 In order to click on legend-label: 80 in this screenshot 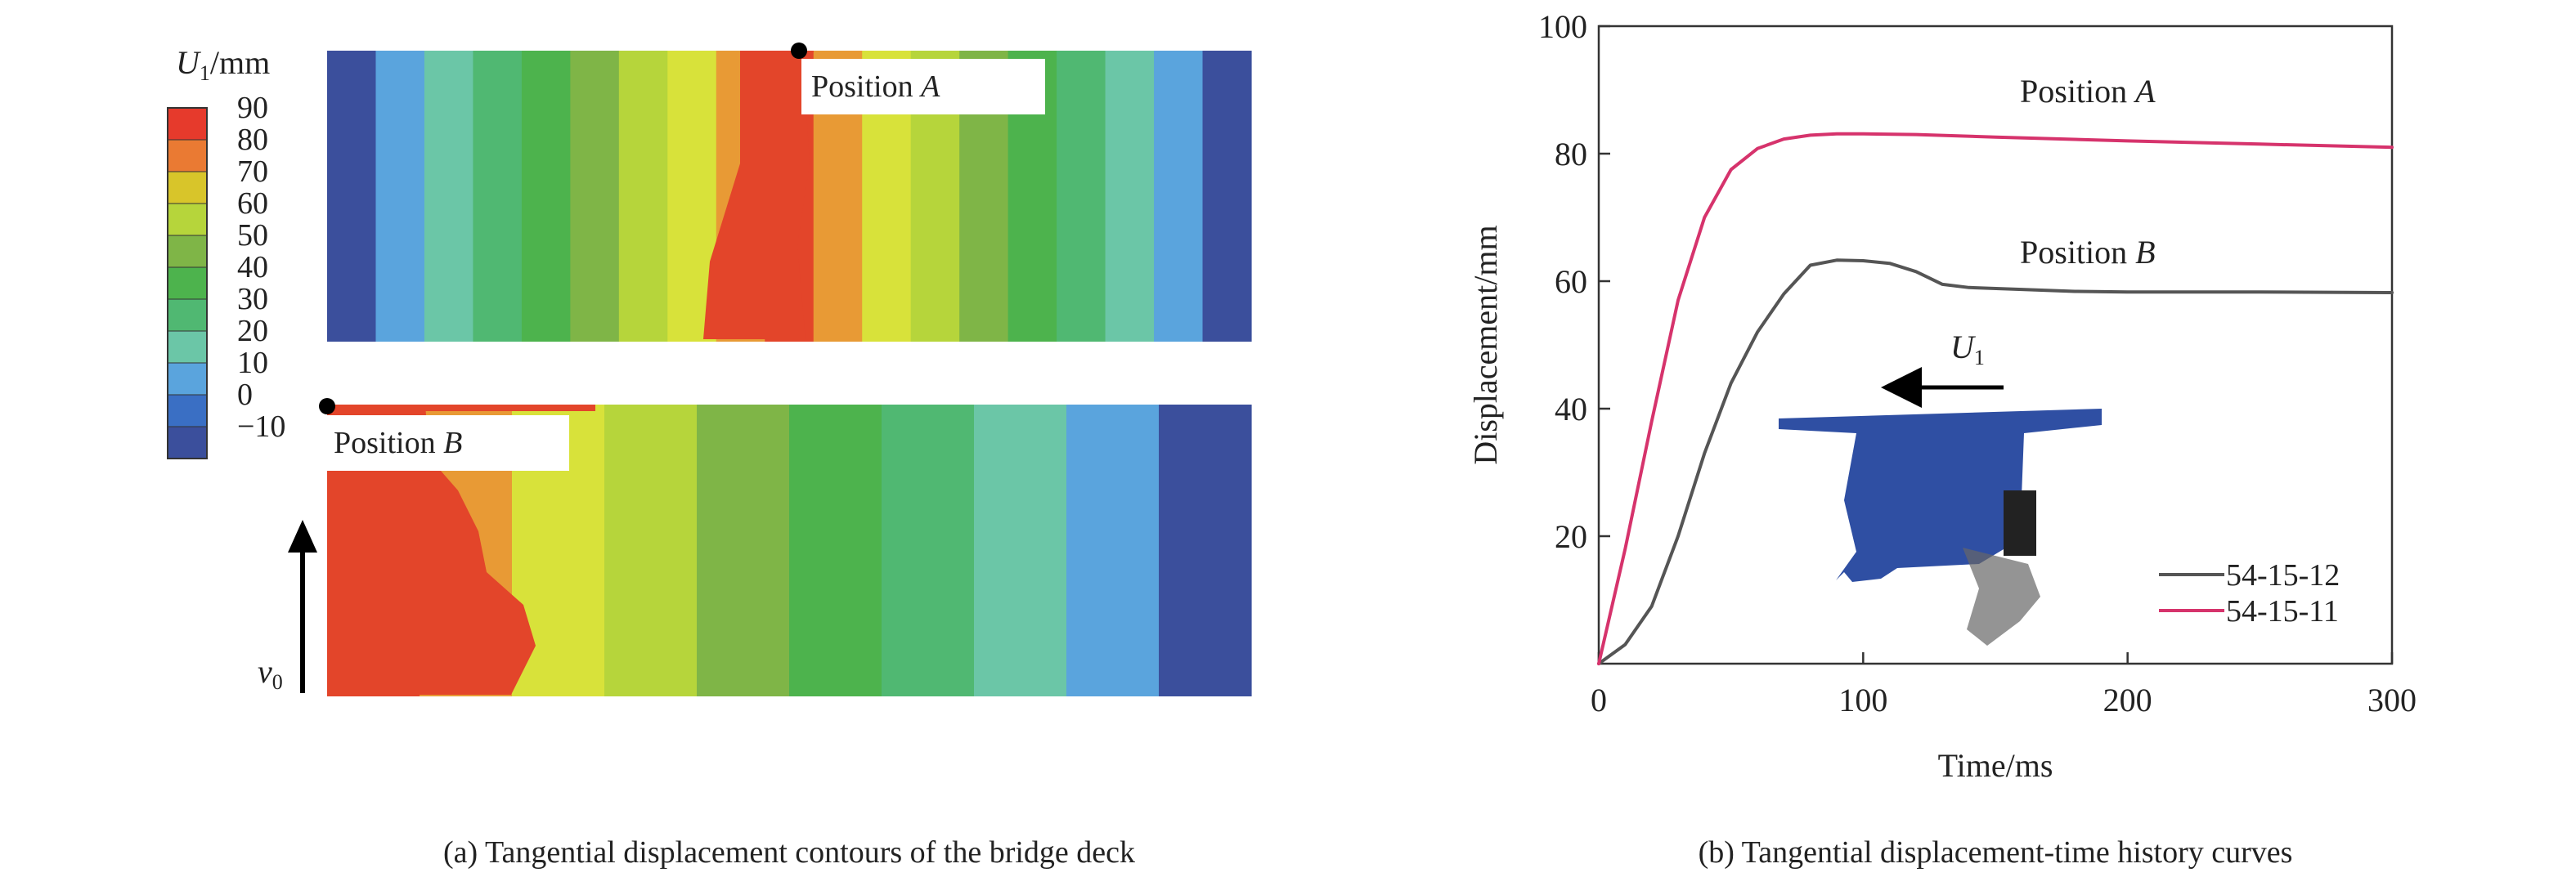, I will do `click(253, 140)`.